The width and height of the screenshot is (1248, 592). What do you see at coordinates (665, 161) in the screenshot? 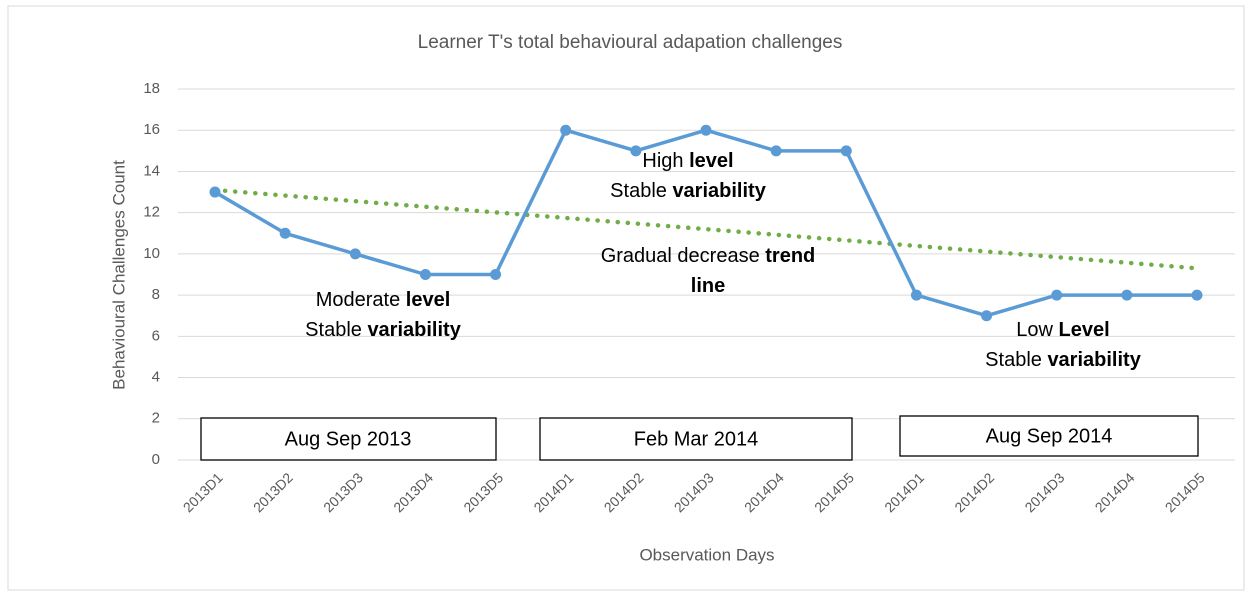
I see `annotation-part: High` at bounding box center [665, 161].